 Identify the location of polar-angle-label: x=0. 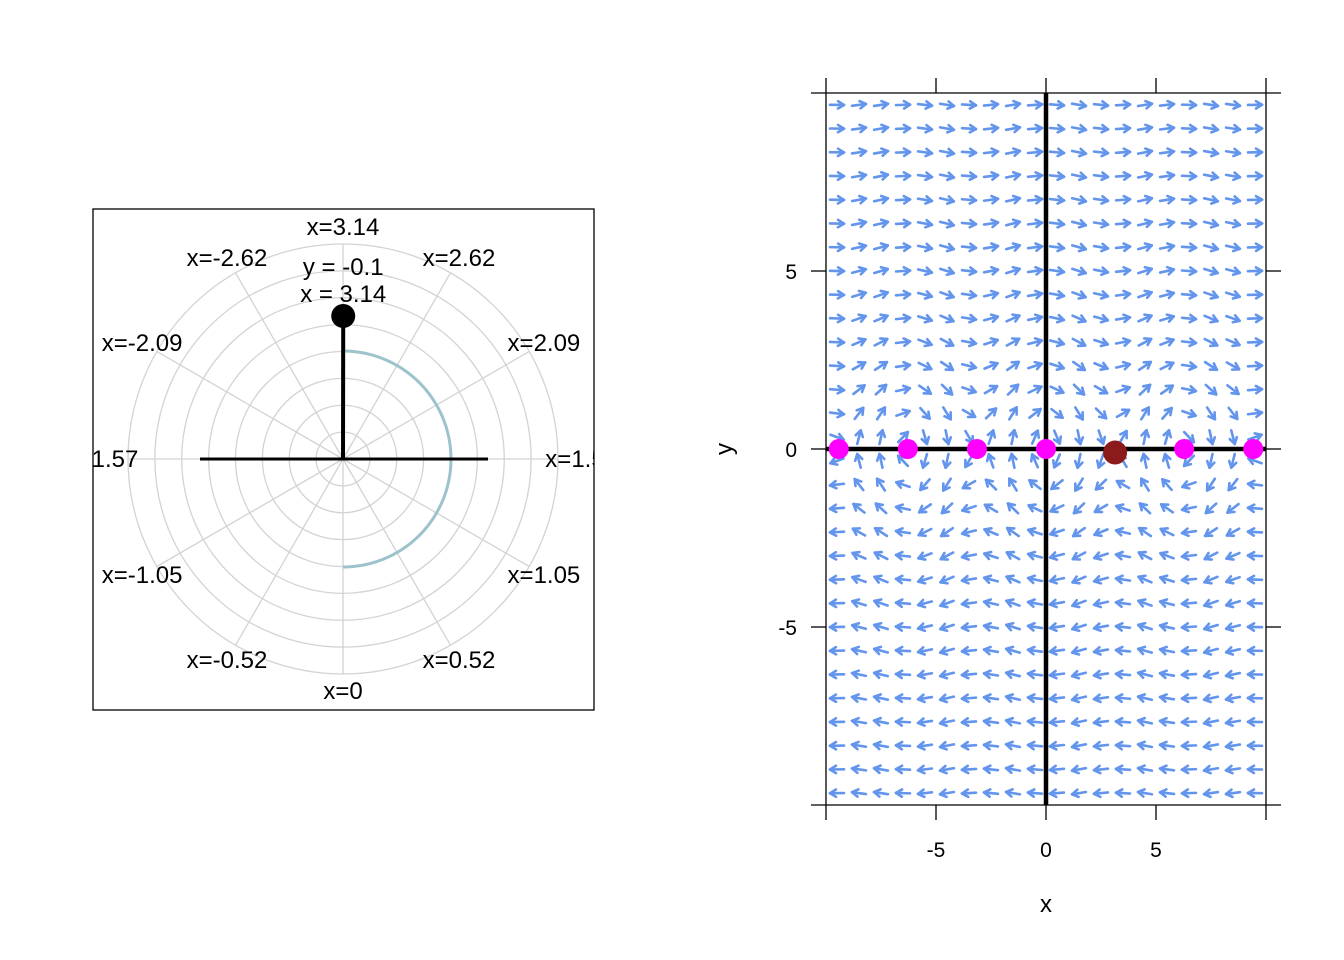
(342, 691).